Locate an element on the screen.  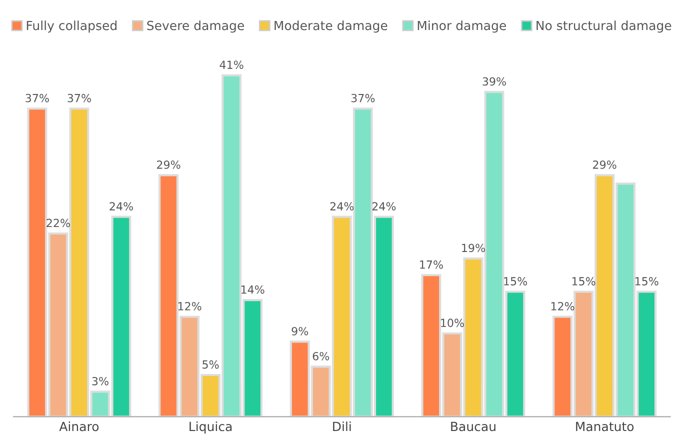
data-label: 10% is located at coordinates (452, 323).